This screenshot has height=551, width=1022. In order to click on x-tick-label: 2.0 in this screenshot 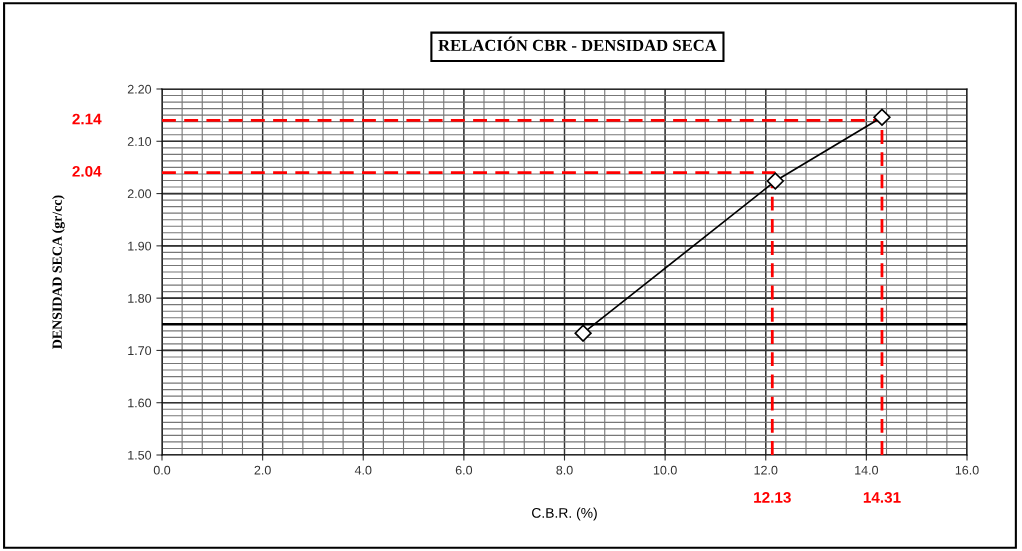, I will do `click(262, 470)`.